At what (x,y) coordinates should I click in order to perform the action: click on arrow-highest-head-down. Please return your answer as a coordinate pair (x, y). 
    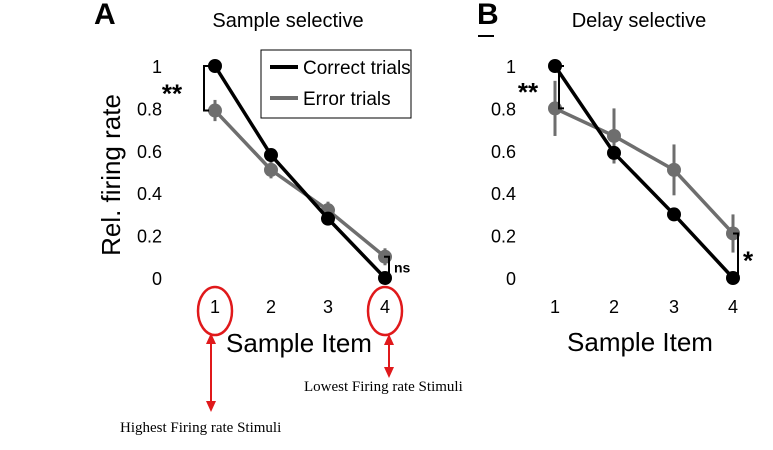
    Looking at the image, I should click on (211, 406).